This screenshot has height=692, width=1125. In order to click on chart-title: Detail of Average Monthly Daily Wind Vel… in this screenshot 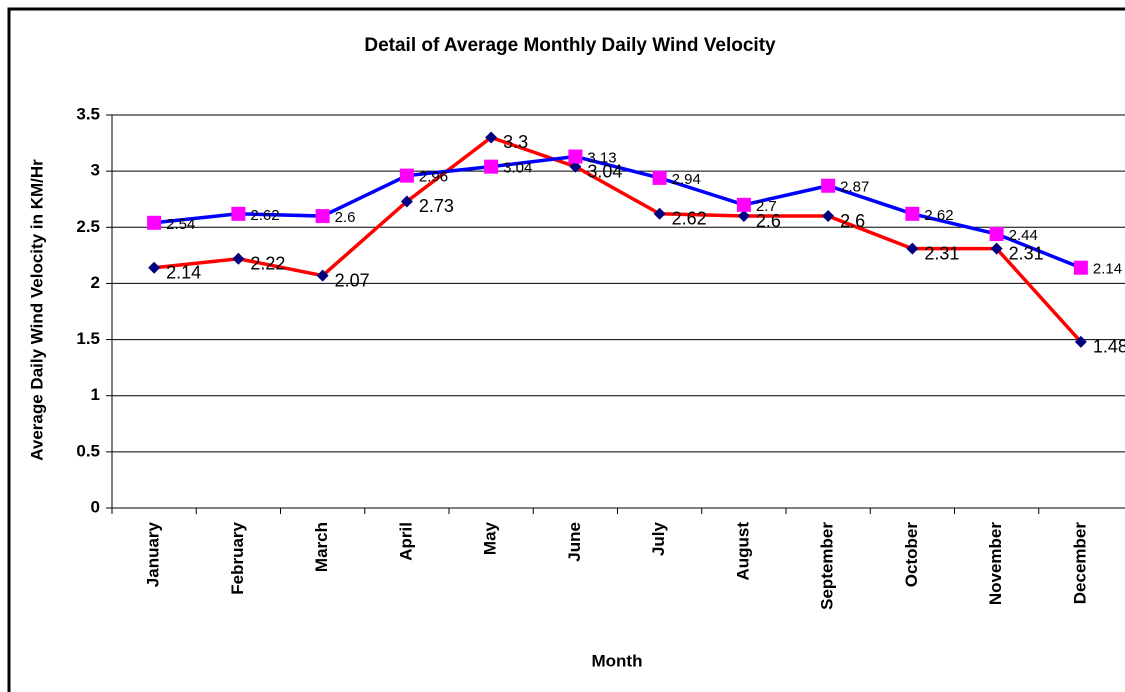, I will do `click(570, 45)`.